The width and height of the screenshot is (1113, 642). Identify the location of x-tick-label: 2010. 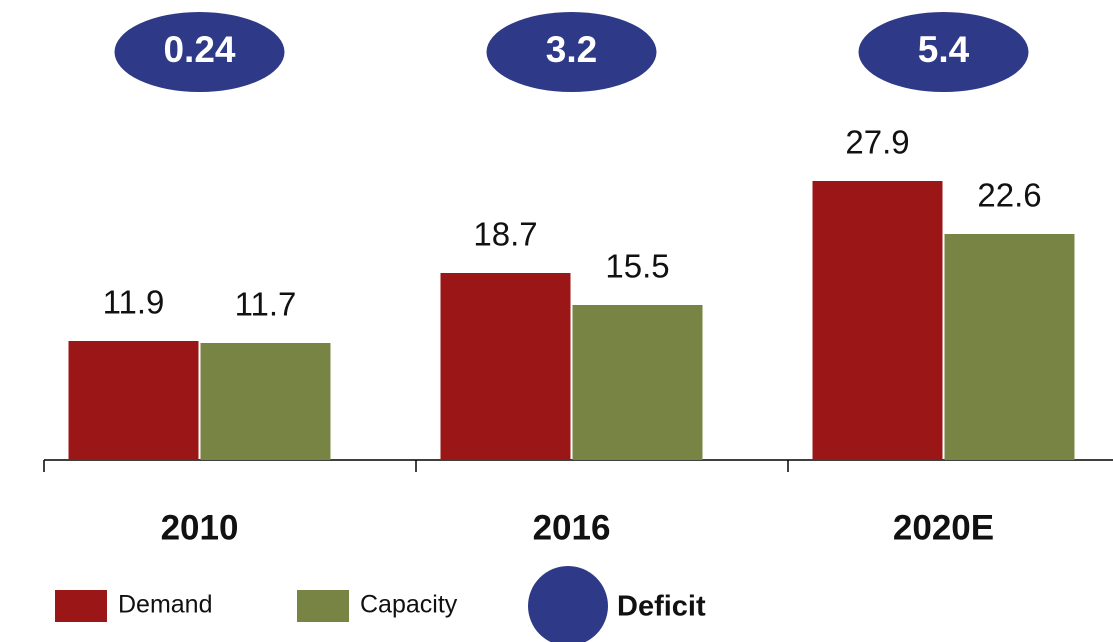
(200, 527).